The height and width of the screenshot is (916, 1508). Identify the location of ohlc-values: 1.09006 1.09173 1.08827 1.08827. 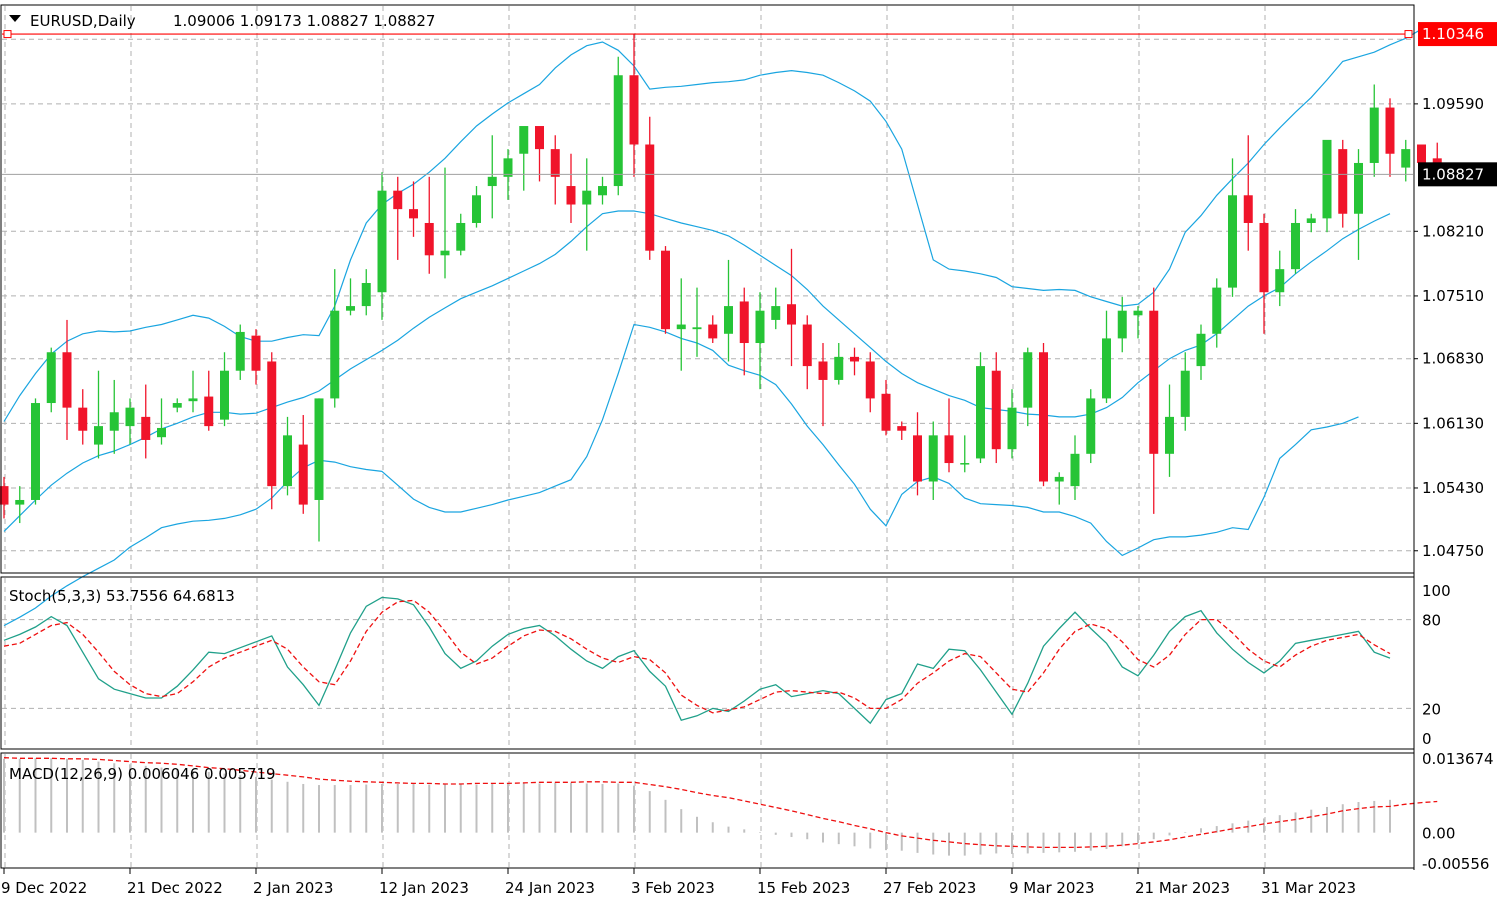
(304, 21).